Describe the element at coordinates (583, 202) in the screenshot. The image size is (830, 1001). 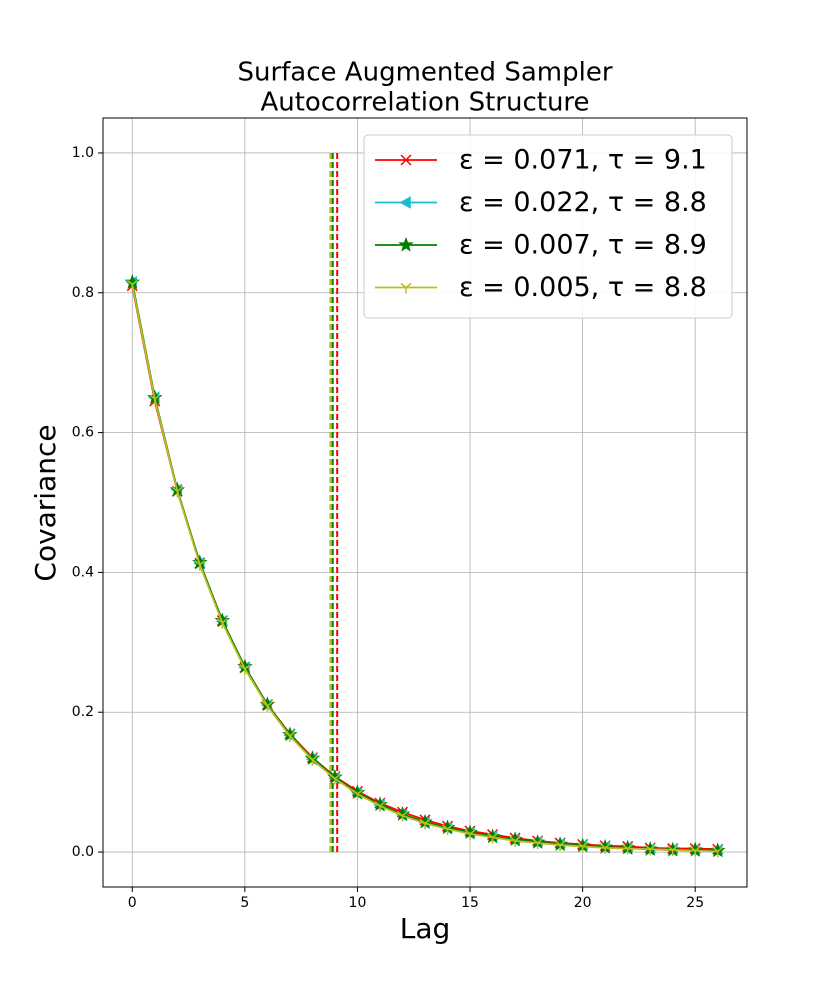
I see `legend-label: ε = 0.022, τ = 8.8` at that location.